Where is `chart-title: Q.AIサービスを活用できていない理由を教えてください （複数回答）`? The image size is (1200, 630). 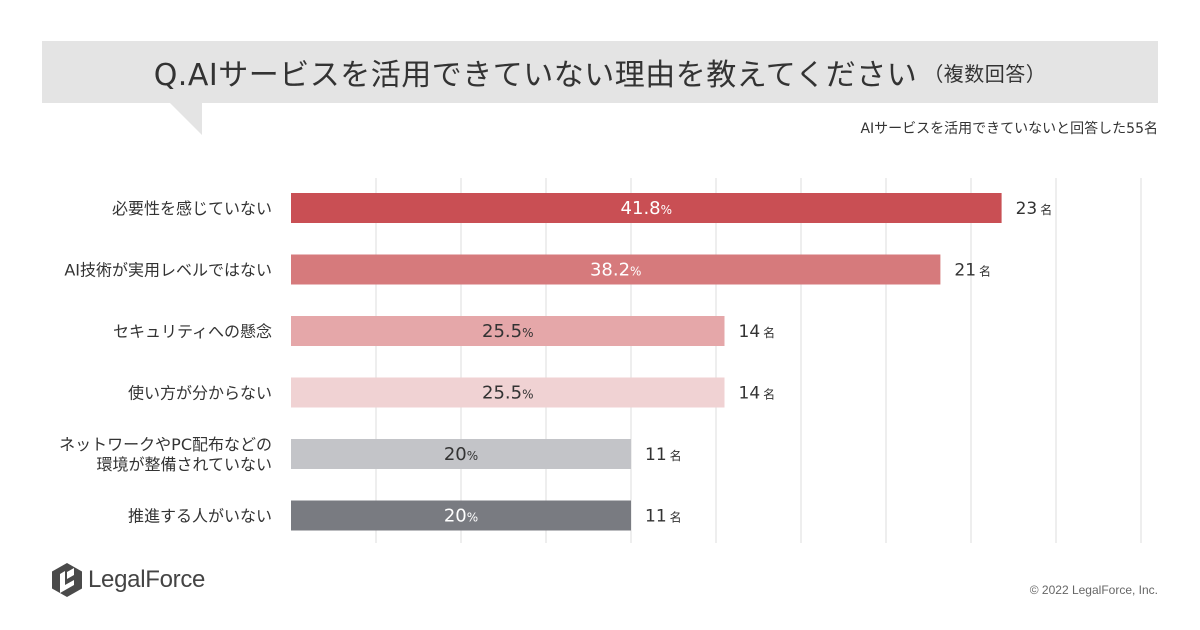
chart-title: Q.AIサービスを活用できていない理由を教えてください （複数回答） is located at coordinates (600, 72).